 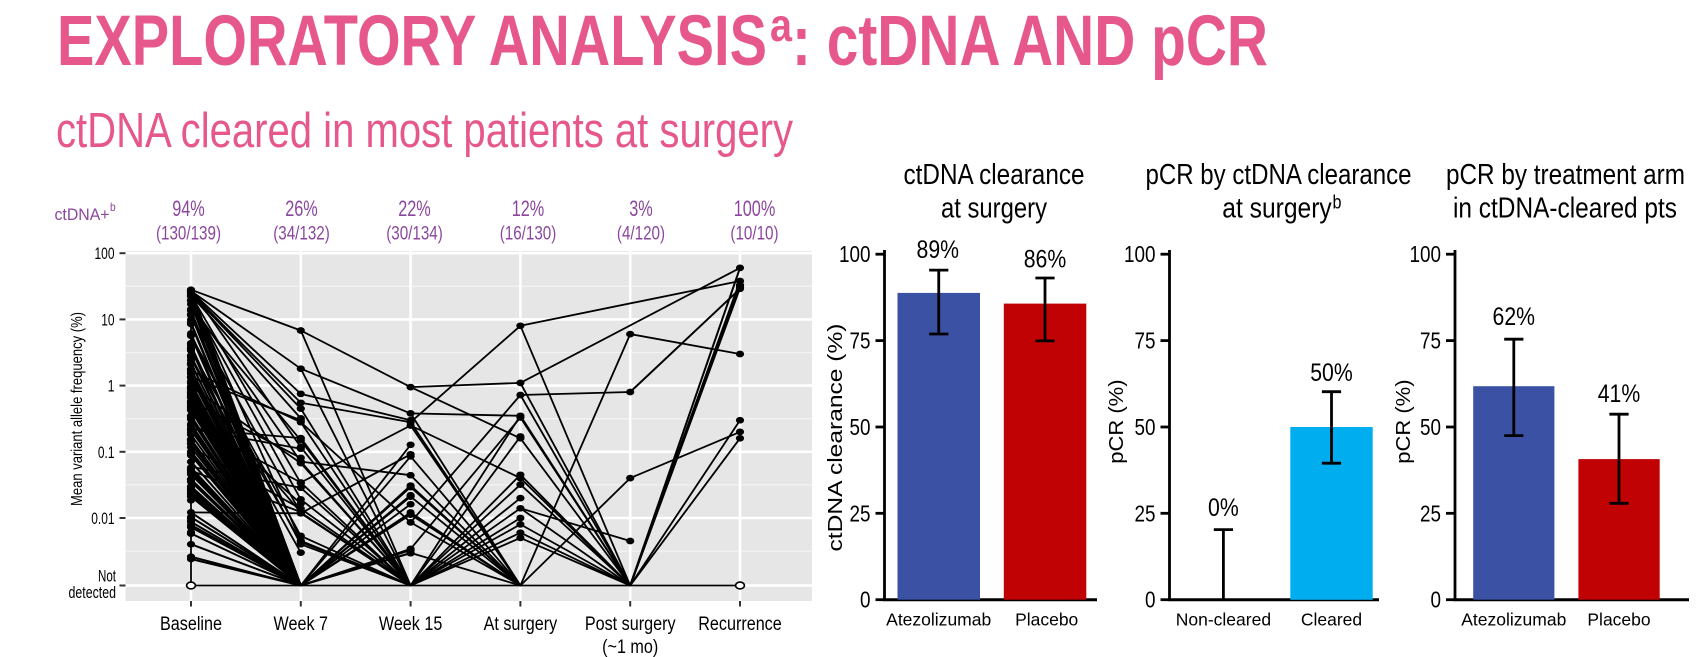 What do you see at coordinates (301, 208) in the screenshot?
I see `svg-text: 26%` at bounding box center [301, 208].